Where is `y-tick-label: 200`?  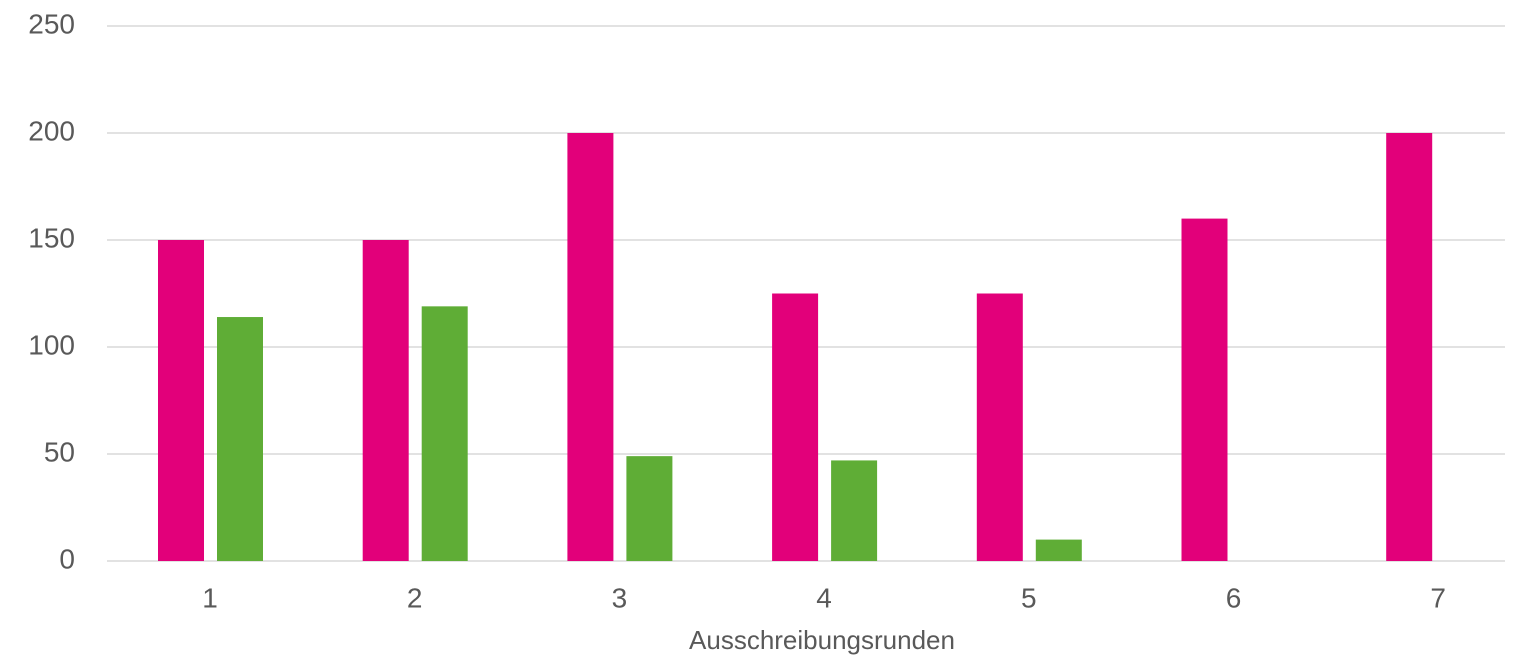 y-tick-label: 200 is located at coordinates (51, 130).